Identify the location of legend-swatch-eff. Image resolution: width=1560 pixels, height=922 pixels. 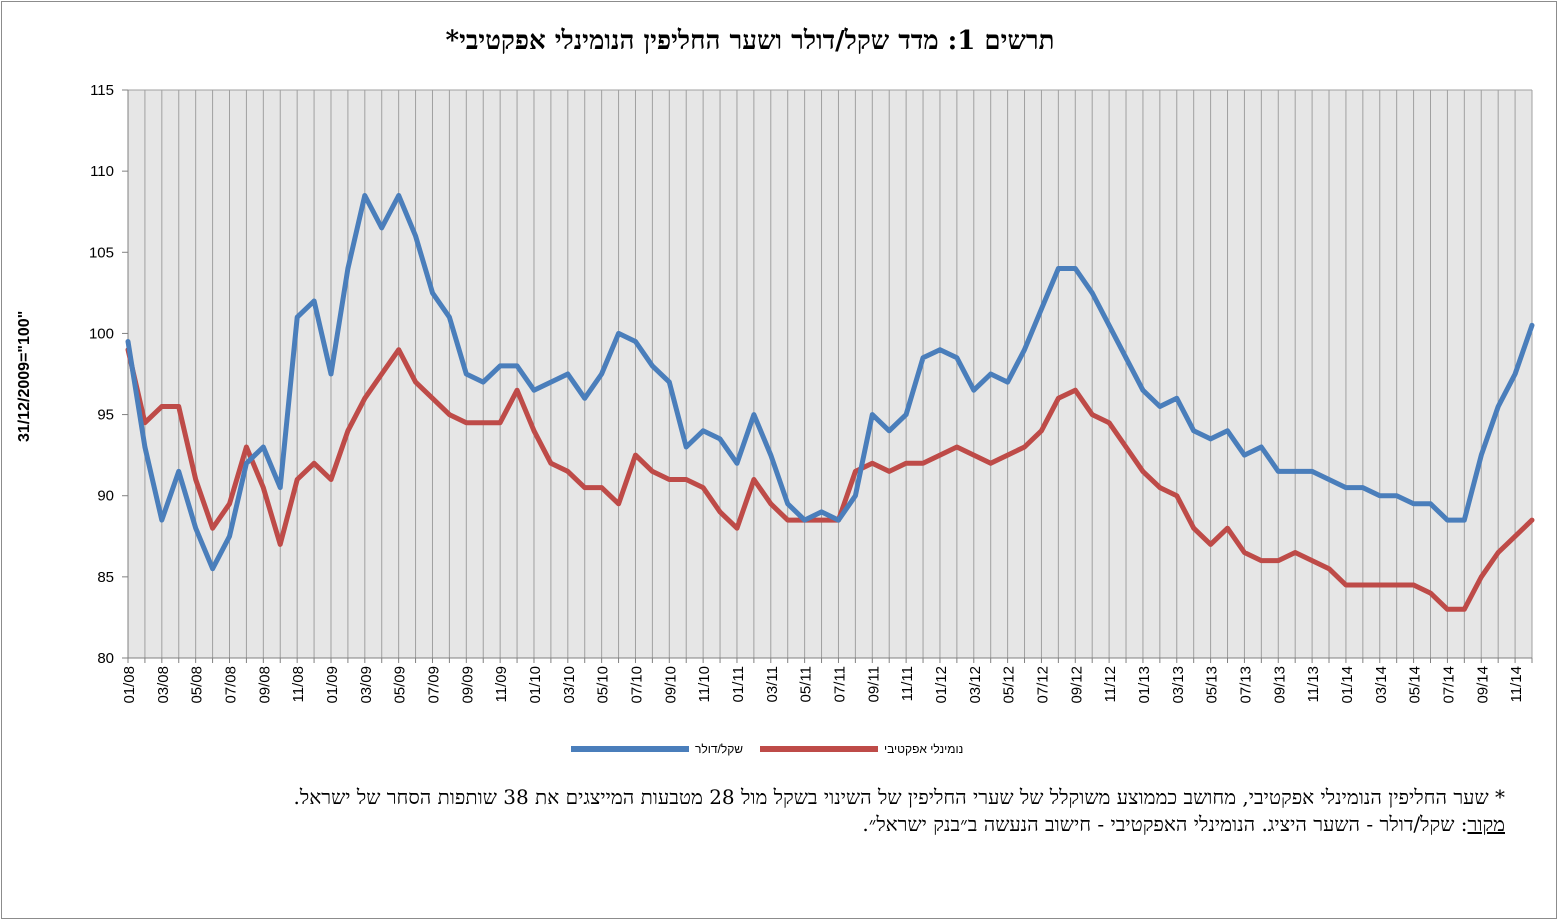
(819, 749).